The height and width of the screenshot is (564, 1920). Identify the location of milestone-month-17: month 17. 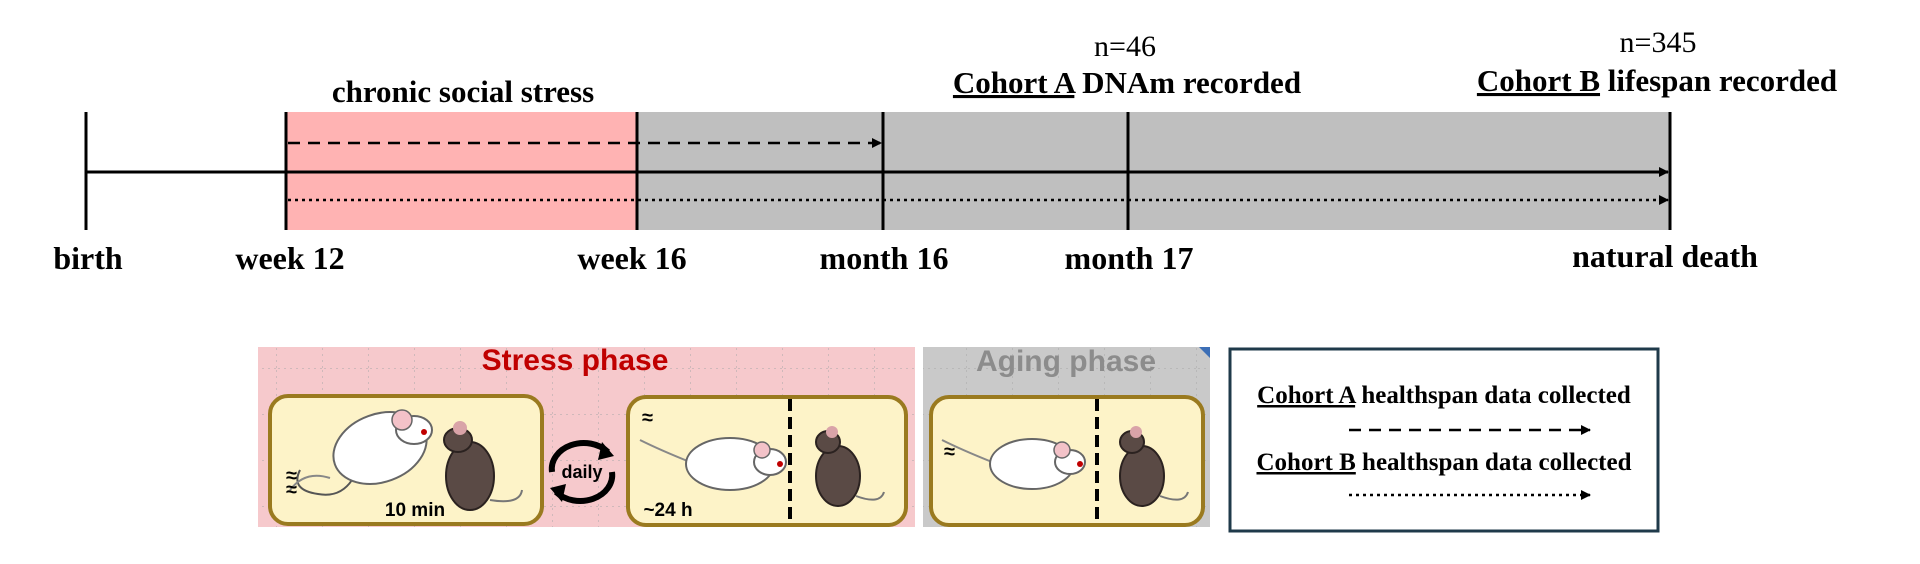
(1129, 258).